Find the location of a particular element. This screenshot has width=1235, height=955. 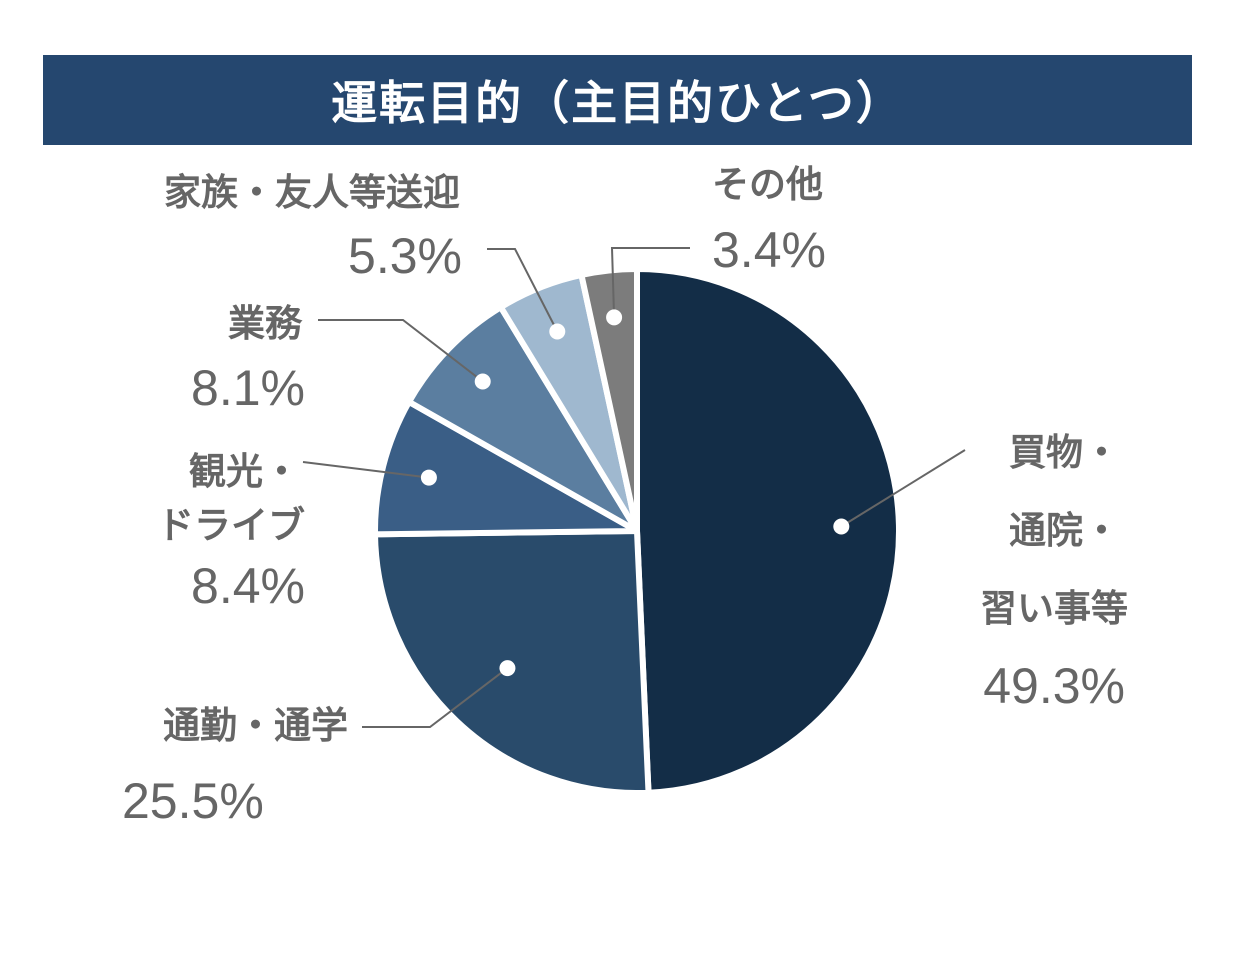

slice-label-other: その他 3.4% is located at coordinates (769, 220).